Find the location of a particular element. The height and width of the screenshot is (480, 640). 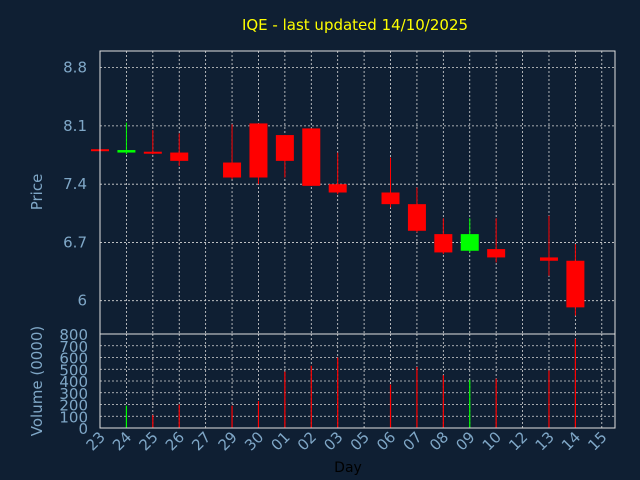

x-tick-label: 30 is located at coordinates (254, 441).